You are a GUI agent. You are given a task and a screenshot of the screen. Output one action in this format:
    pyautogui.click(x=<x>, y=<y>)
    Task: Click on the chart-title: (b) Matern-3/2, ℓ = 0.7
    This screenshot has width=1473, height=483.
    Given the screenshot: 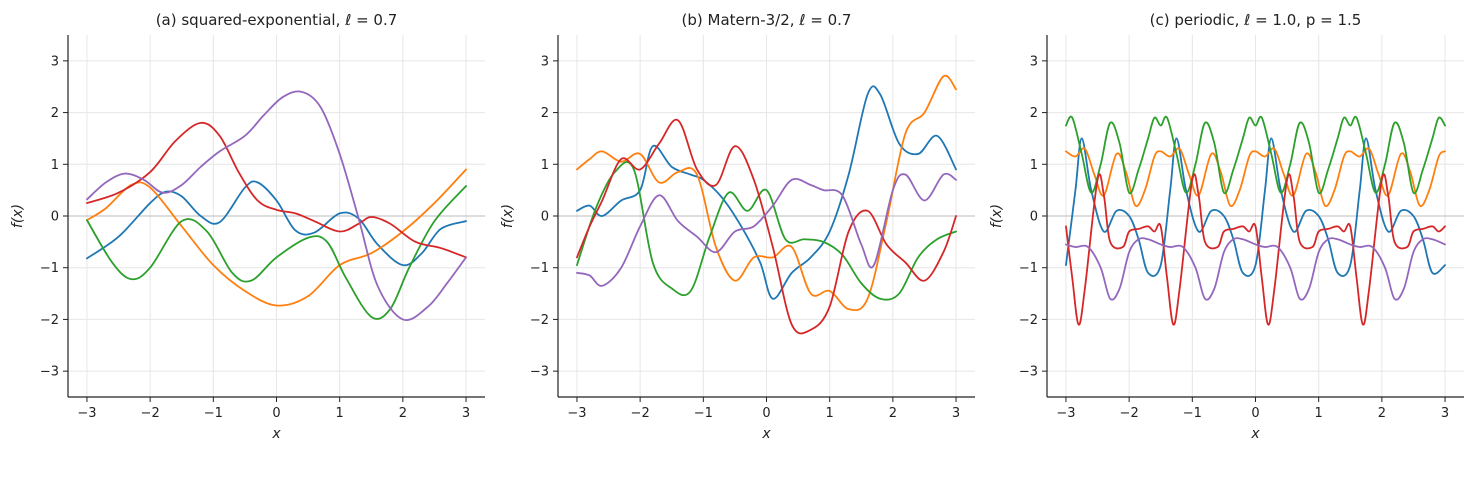 What is the action you would take?
    pyautogui.click(x=767, y=20)
    